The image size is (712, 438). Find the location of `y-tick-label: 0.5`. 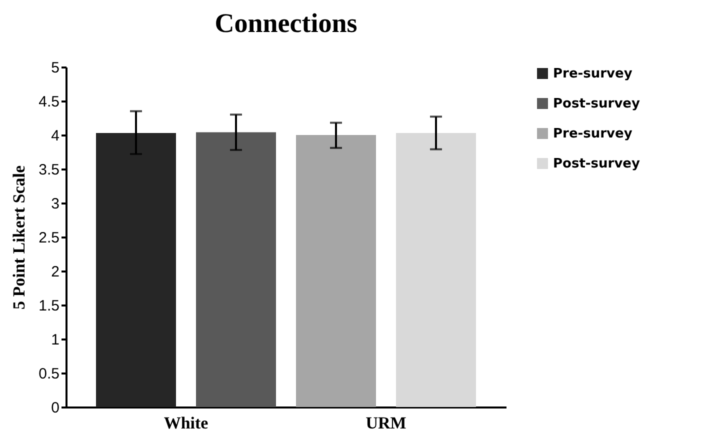

y-tick-label: 0.5 is located at coordinates (49, 374).